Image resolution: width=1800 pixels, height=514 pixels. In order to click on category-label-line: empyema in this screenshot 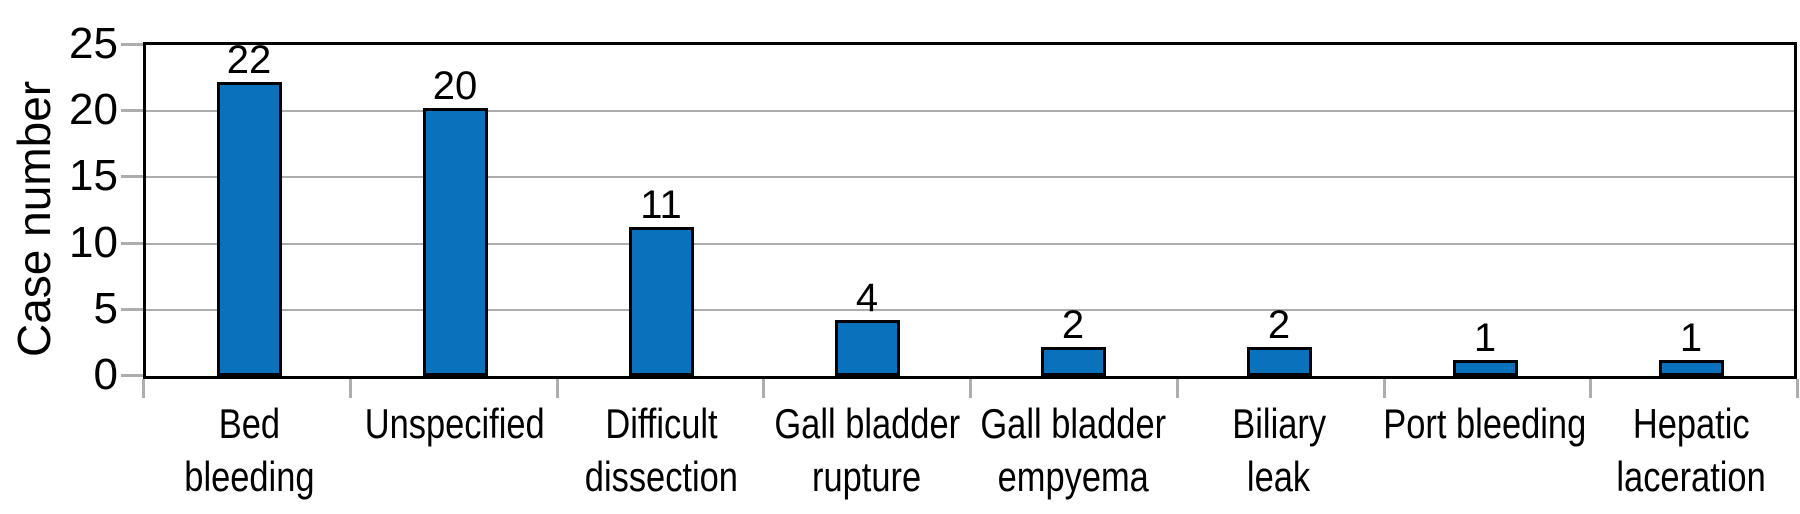, I will do `click(1073, 476)`.